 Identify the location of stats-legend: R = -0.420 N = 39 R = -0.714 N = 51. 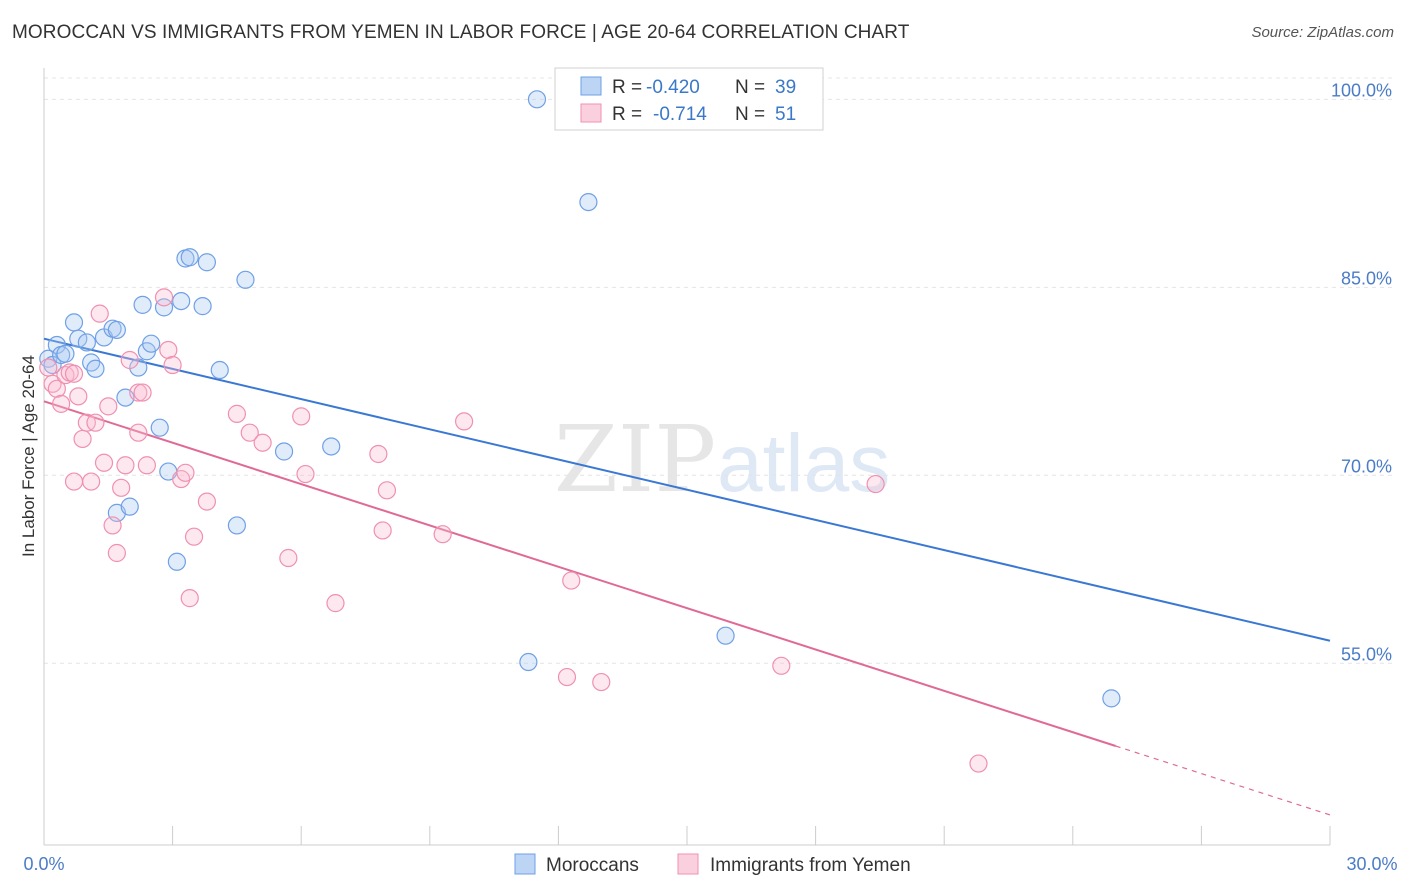
(689, 99).